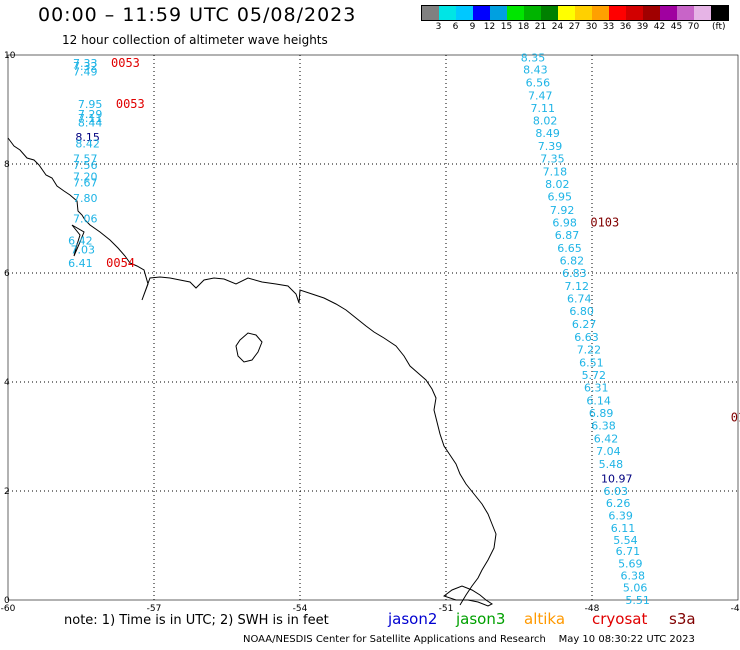  Describe the element at coordinates (564, 222) in the screenshot. I see `wave-height-value: 6.98` at that location.